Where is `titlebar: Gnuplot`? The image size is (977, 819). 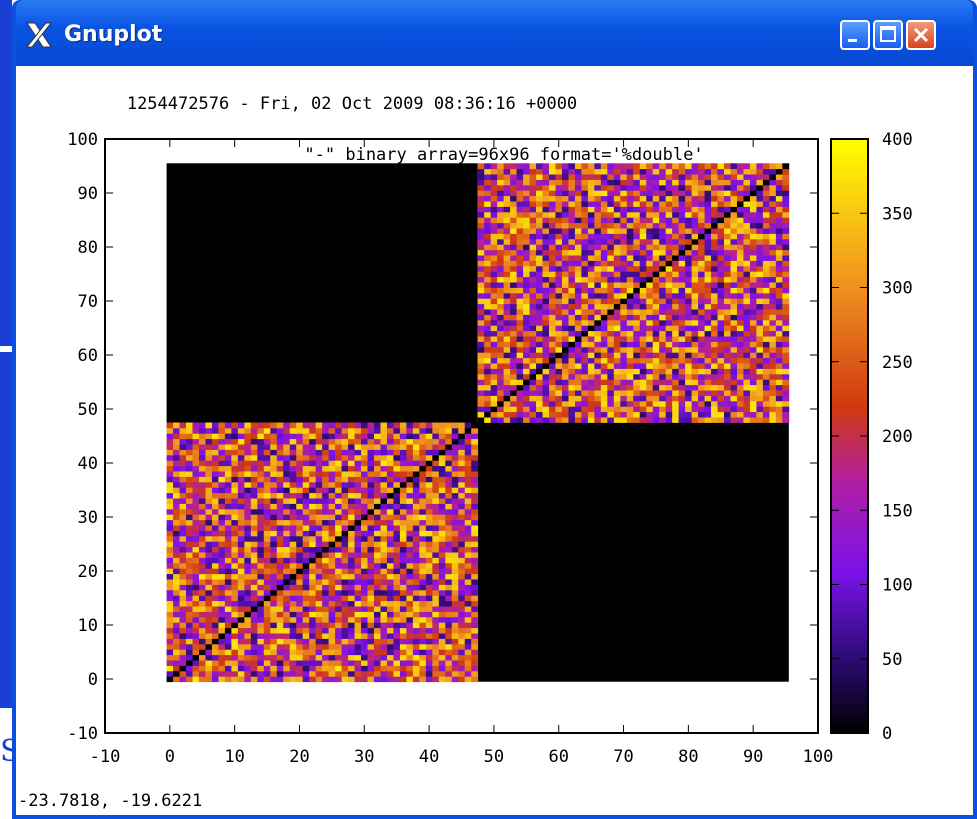 titlebar: Gnuplot is located at coordinates (494, 33).